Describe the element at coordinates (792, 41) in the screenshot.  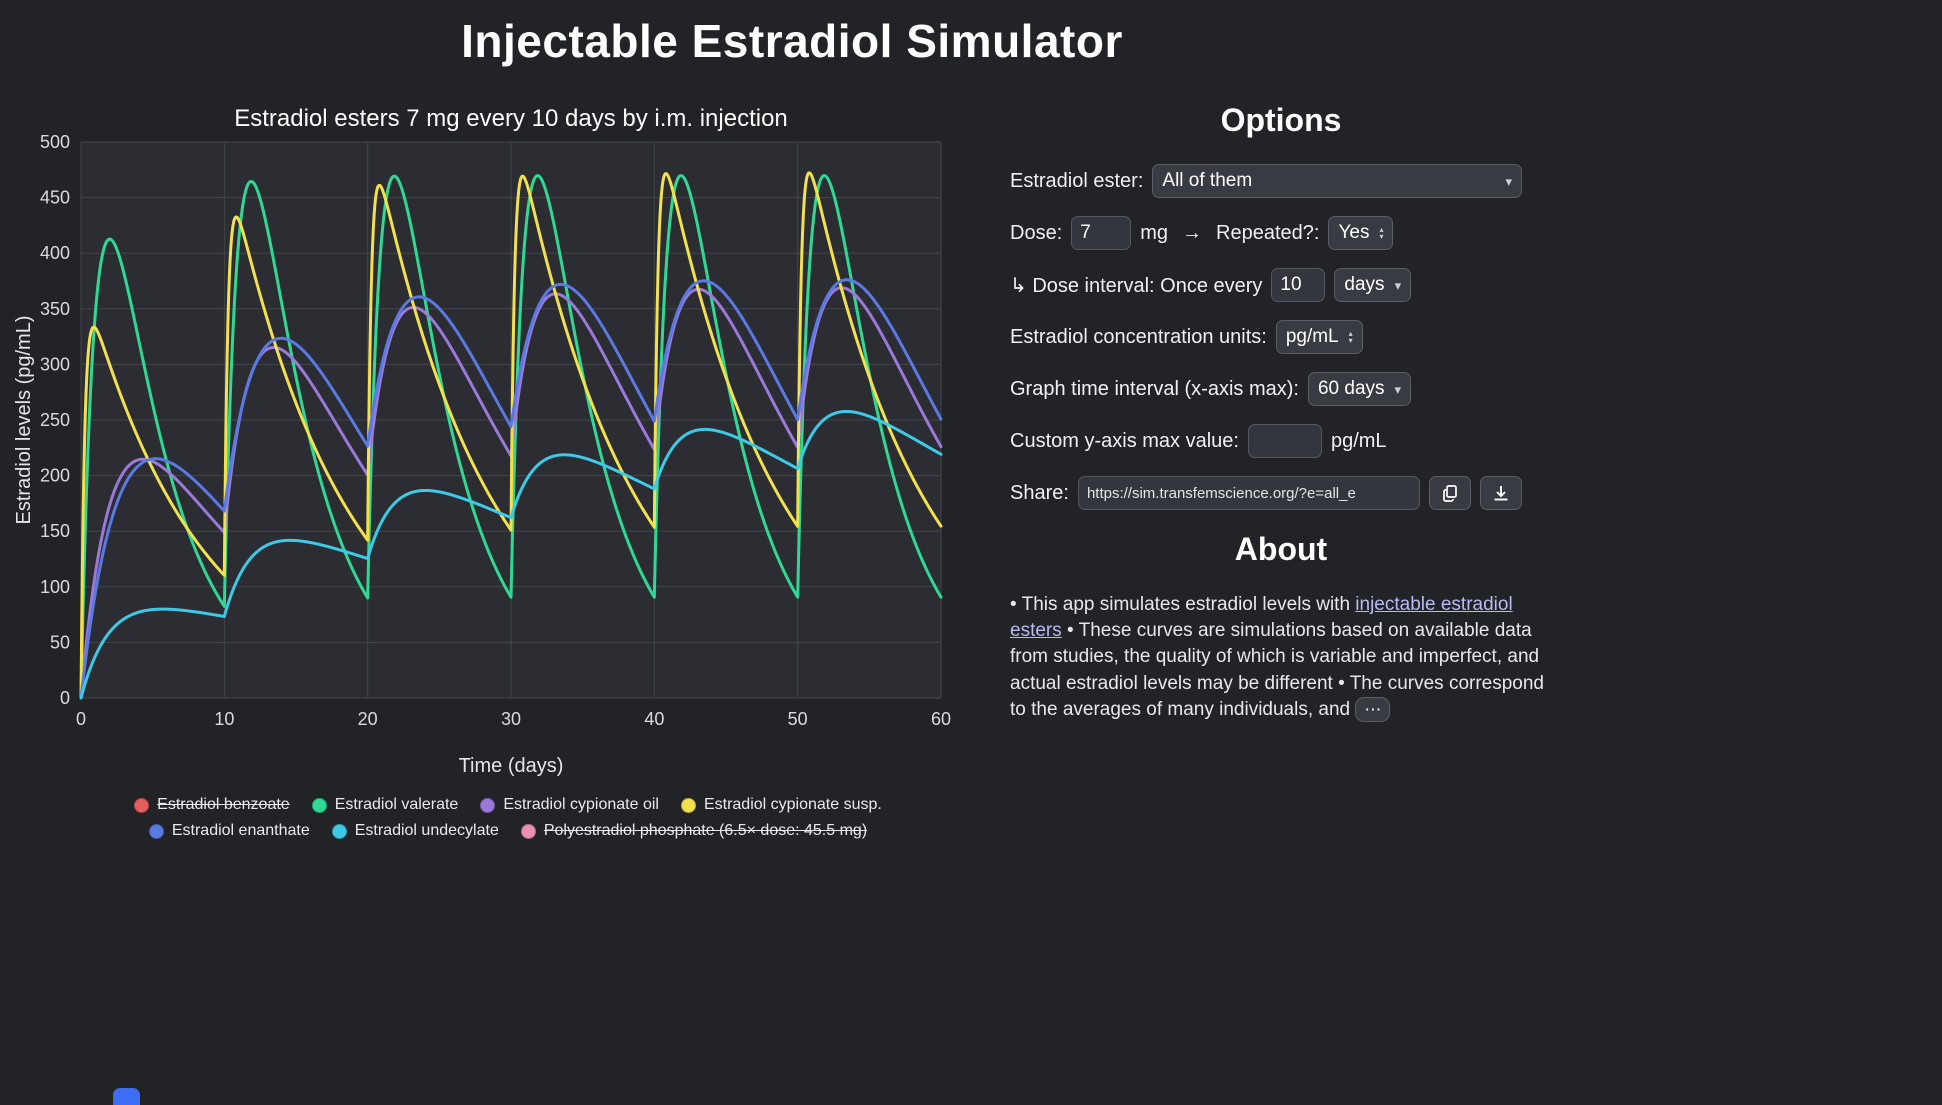
I see `page-title: Injectable Estradiol Simulator` at that location.